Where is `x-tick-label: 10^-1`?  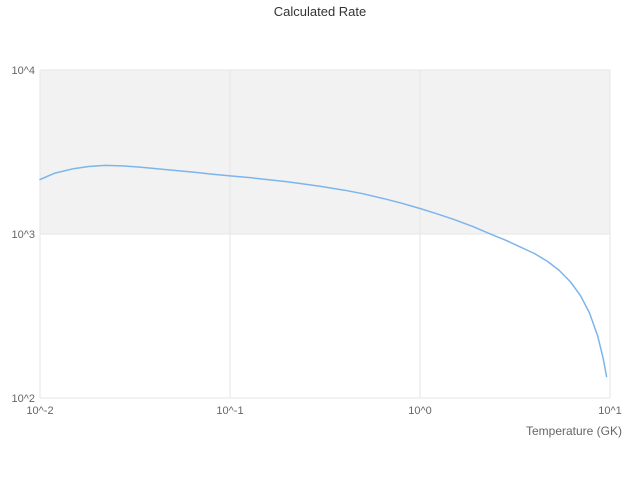
x-tick-label: 10^-1 is located at coordinates (229, 411).